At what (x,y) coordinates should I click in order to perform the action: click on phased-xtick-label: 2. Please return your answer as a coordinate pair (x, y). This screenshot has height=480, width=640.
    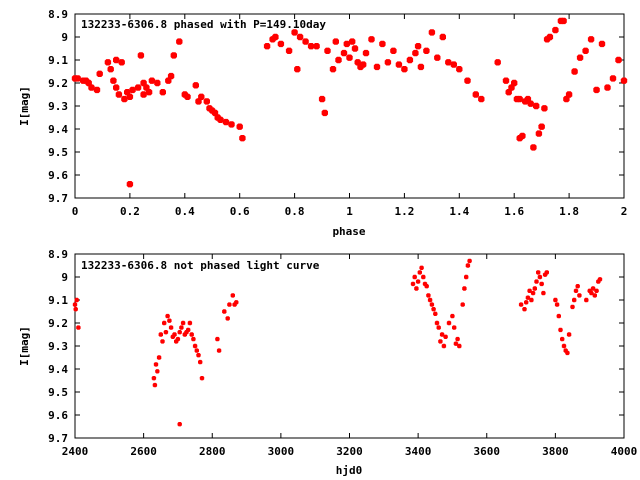
    Looking at the image, I should click on (624, 211).